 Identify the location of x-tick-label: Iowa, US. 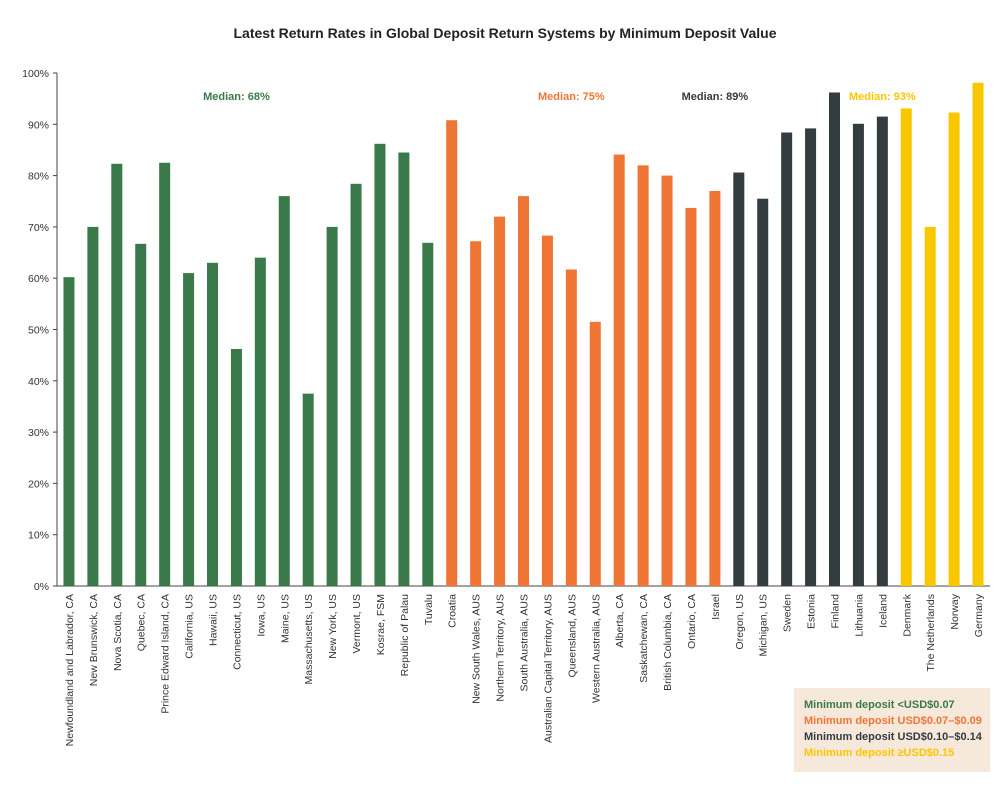
(261, 615).